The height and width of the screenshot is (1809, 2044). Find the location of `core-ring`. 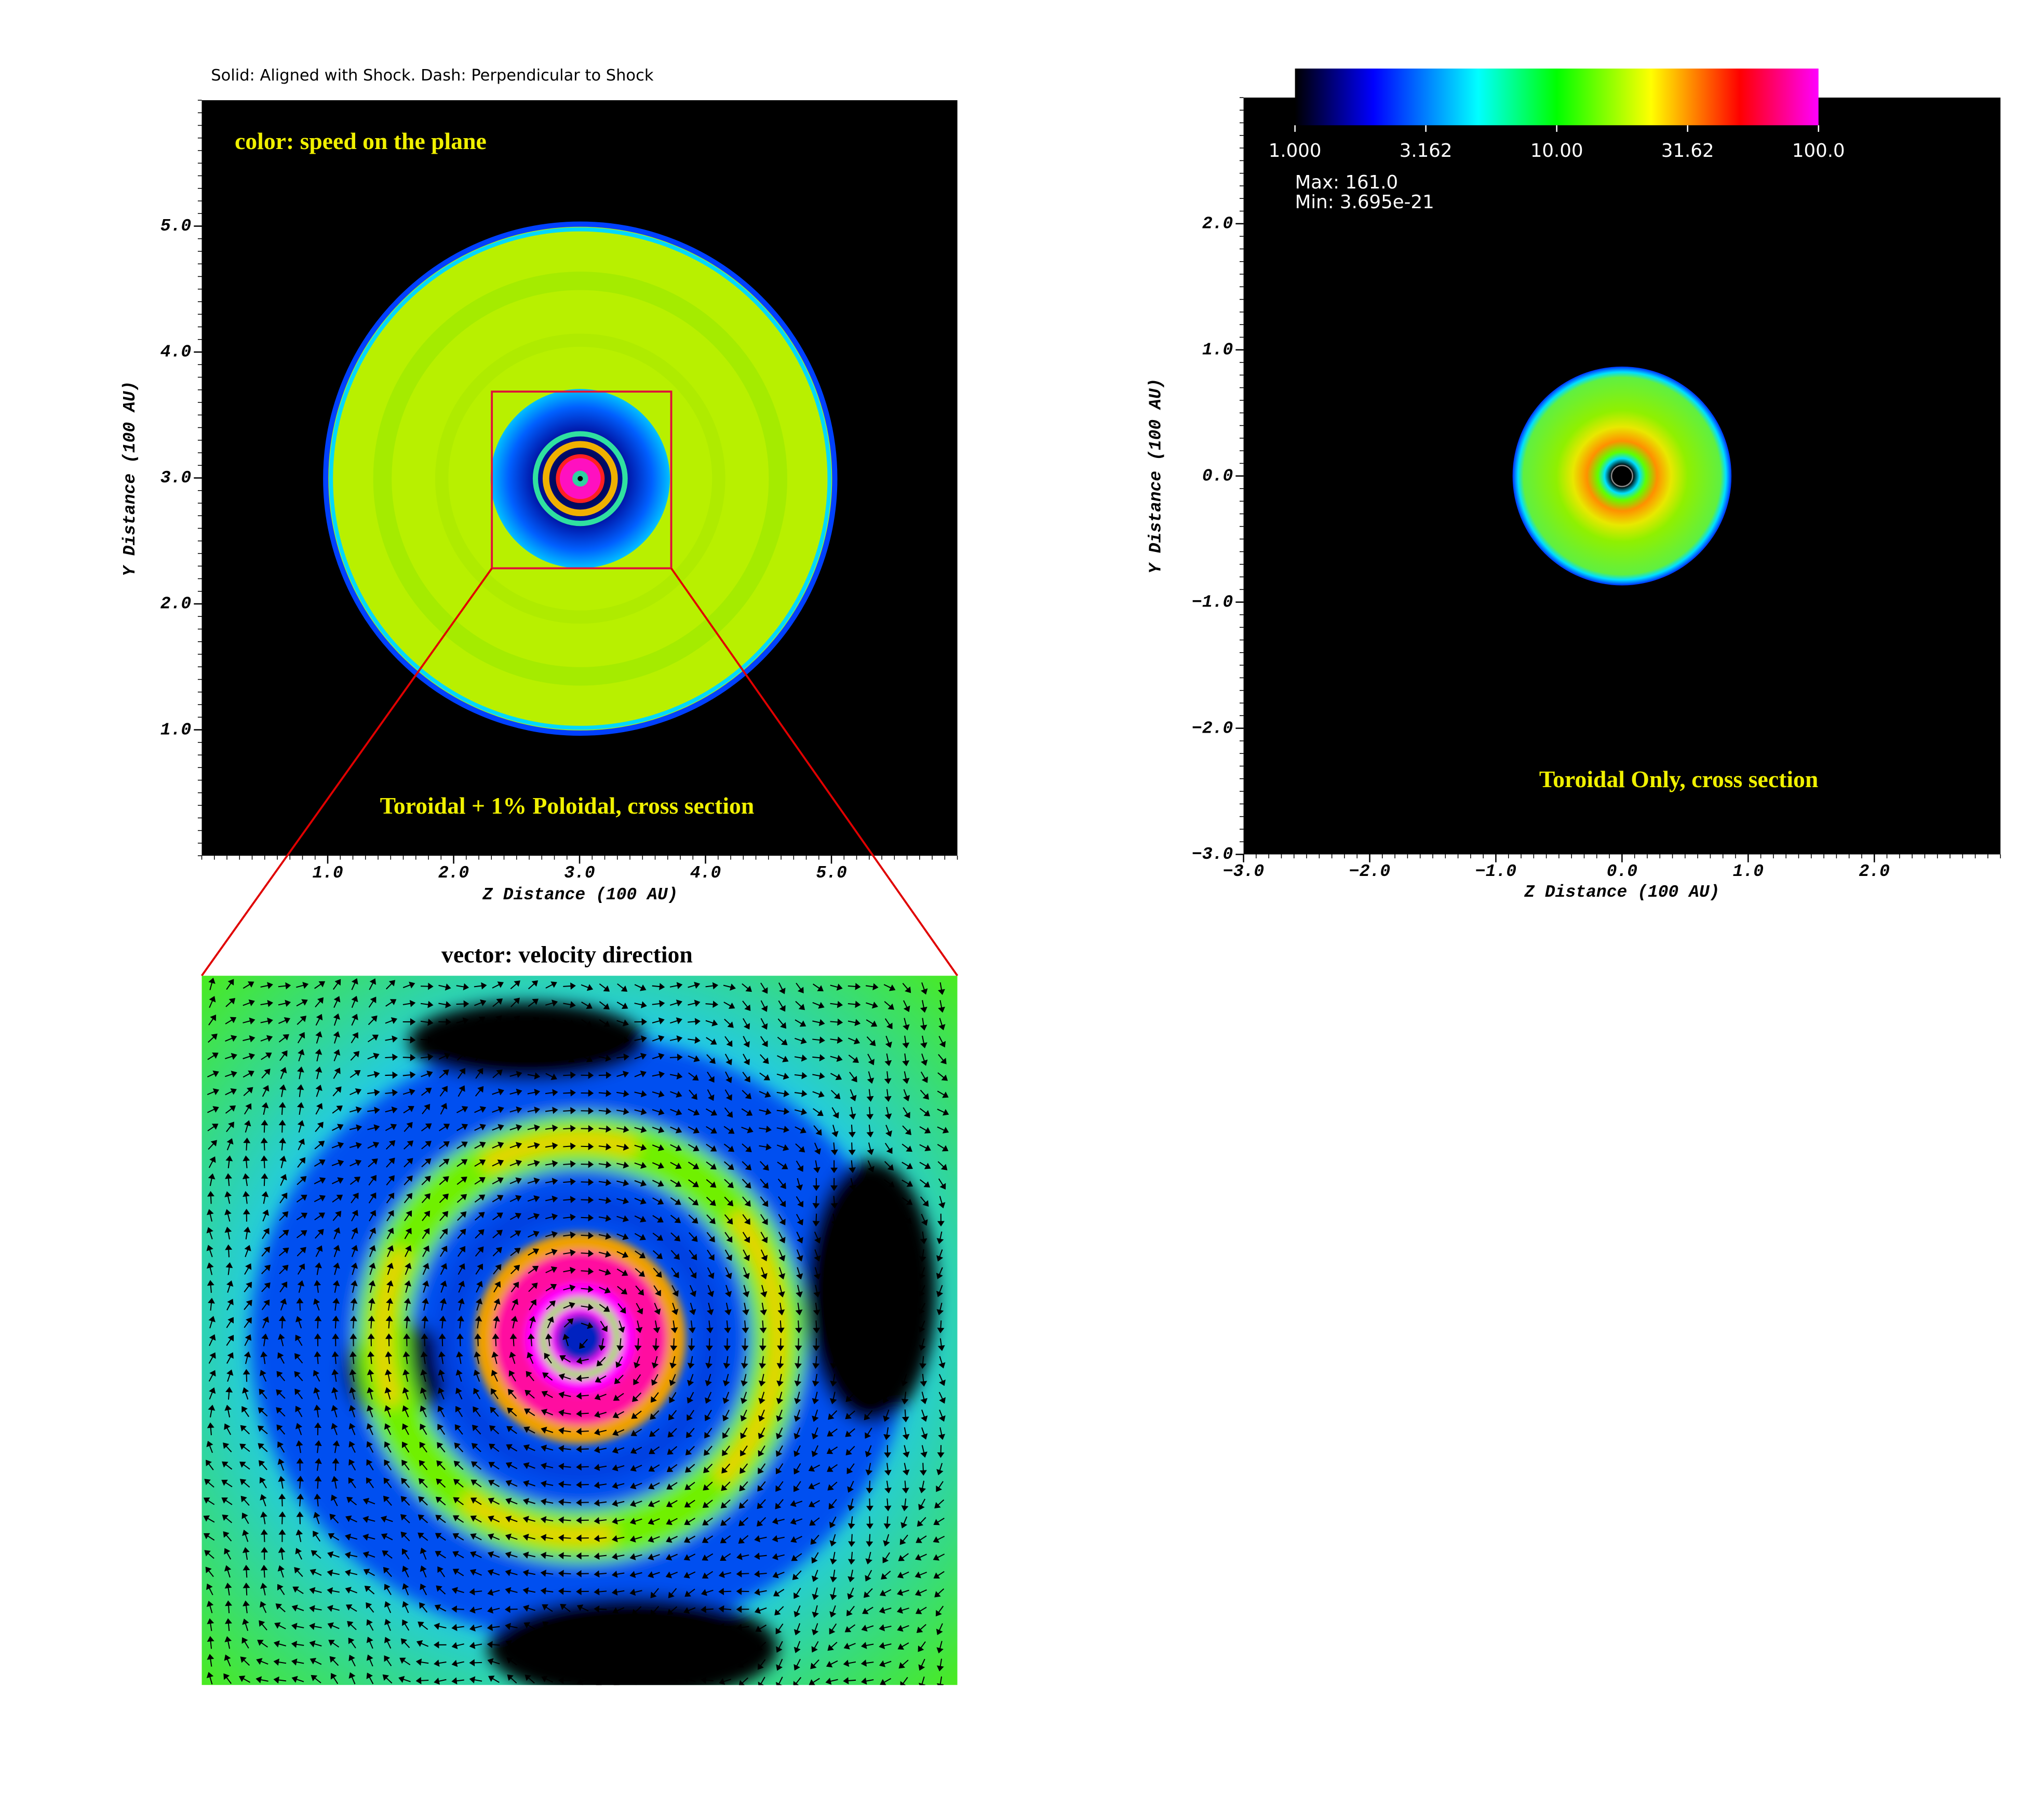

core-ring is located at coordinates (1621, 477).